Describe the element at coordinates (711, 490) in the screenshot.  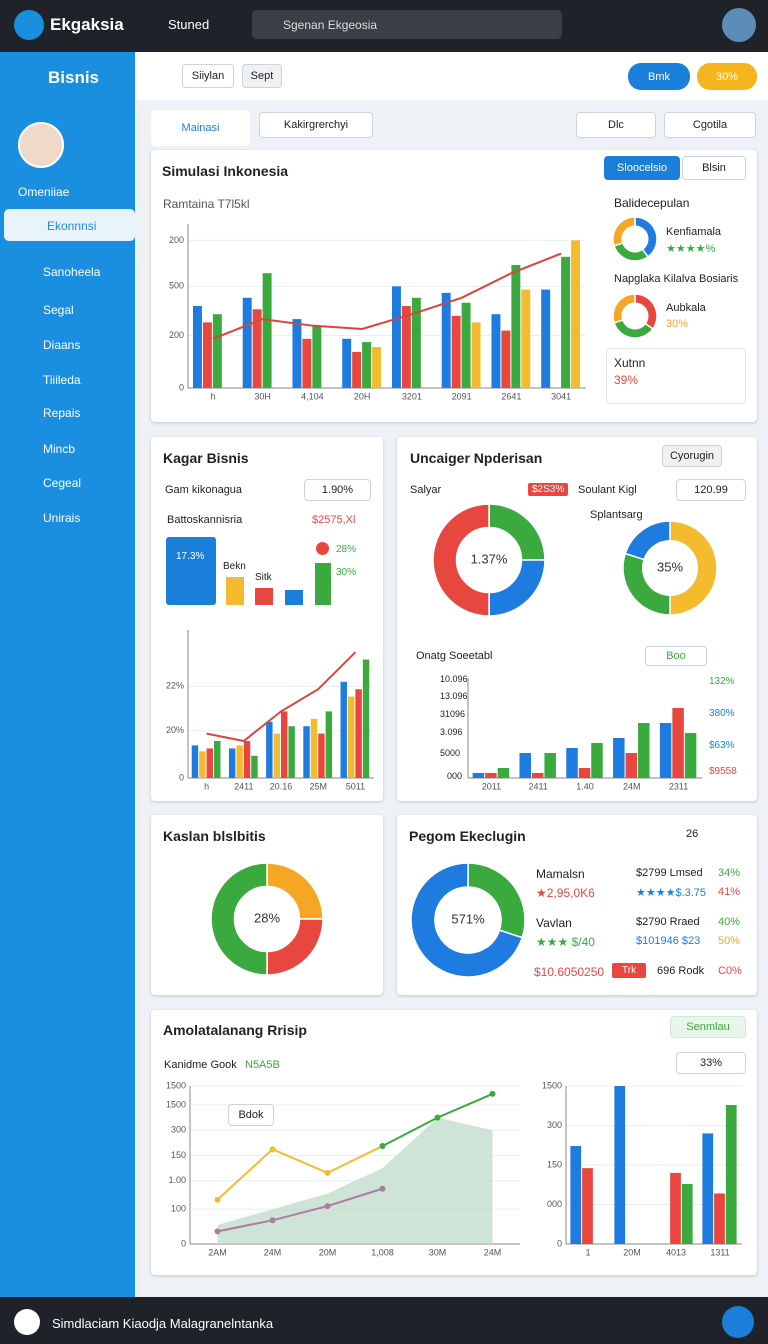
I see `dropdown: 120.99` at that location.